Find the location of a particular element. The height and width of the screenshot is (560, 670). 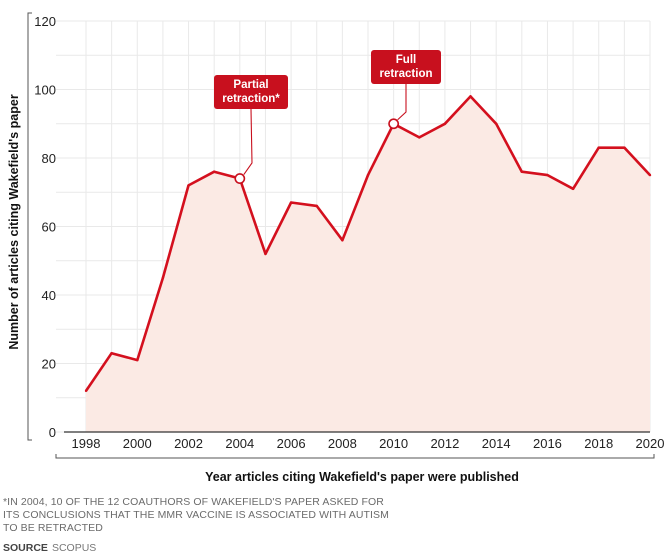

y-tick-label: 20 is located at coordinates (49, 364).